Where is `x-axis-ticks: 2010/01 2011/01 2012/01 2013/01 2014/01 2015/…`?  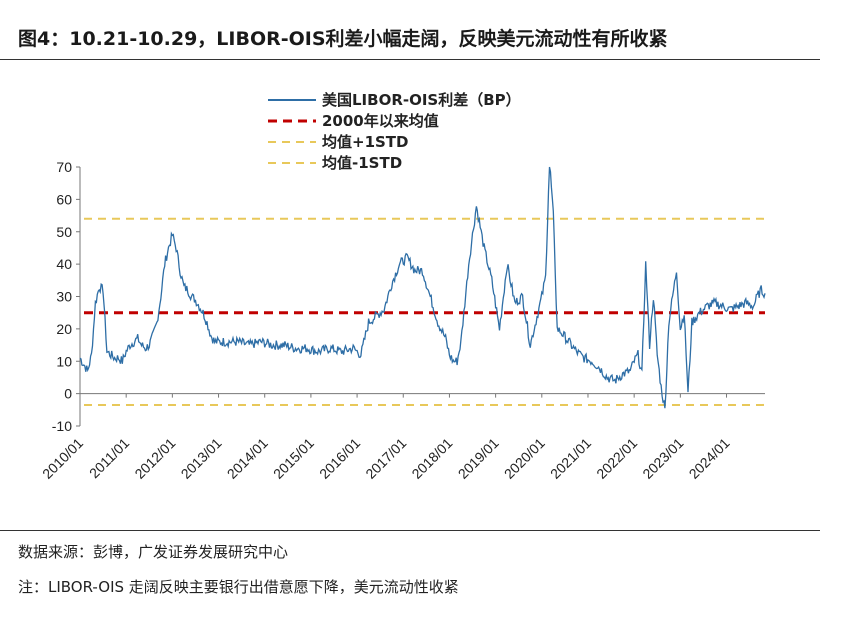
x-axis-ticks: 2010/01 2011/01 2012/01 2013/01 2014/01 2015/… is located at coordinates (386, 437).